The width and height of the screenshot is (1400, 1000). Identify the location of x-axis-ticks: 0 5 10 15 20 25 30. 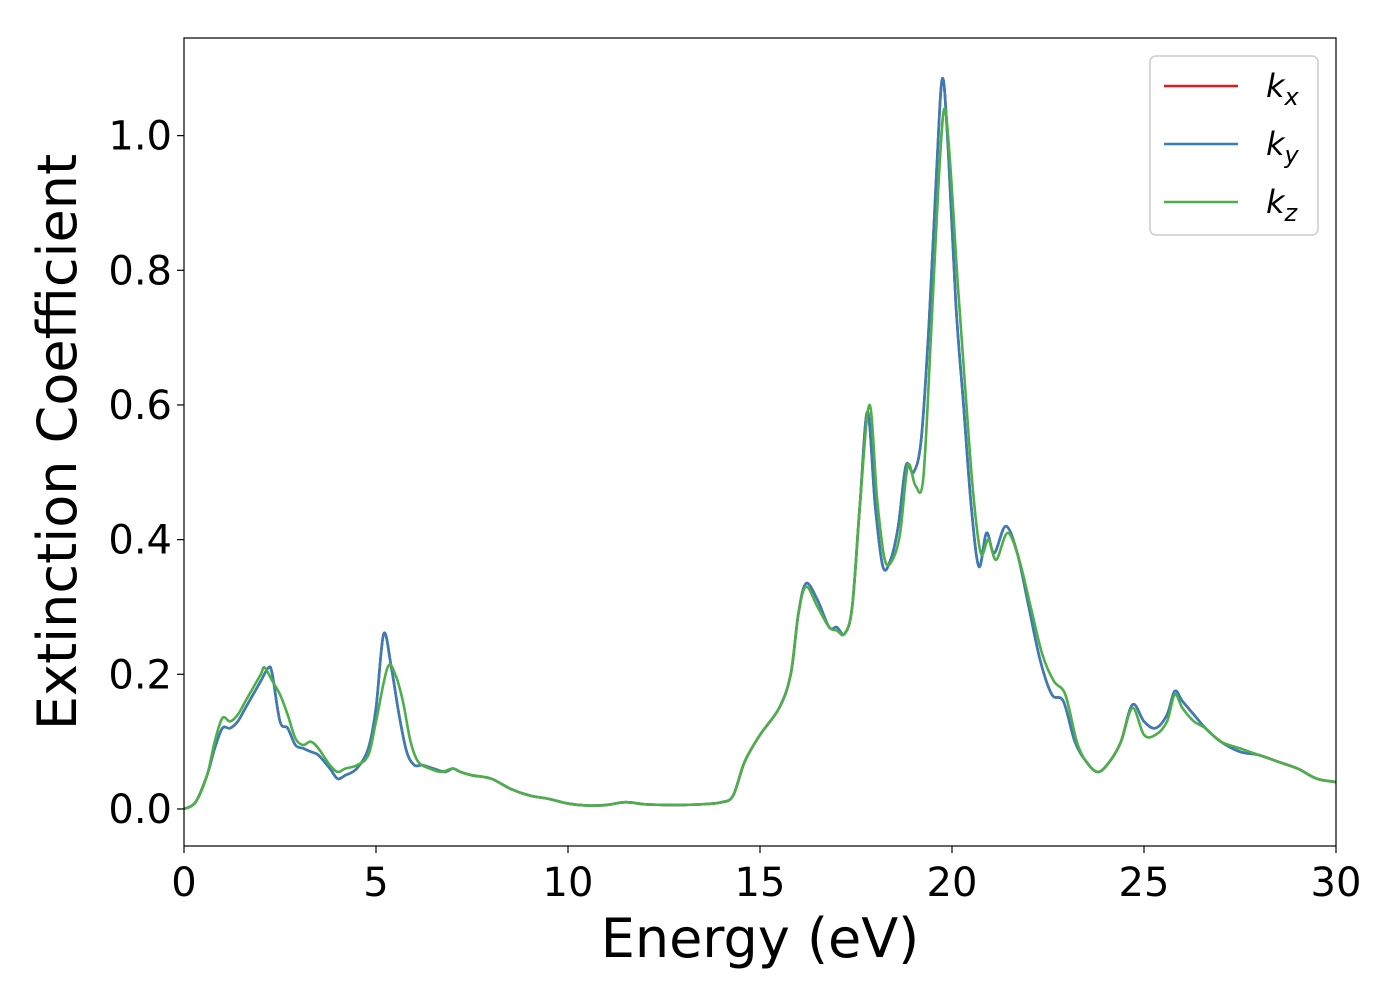
(766, 876).